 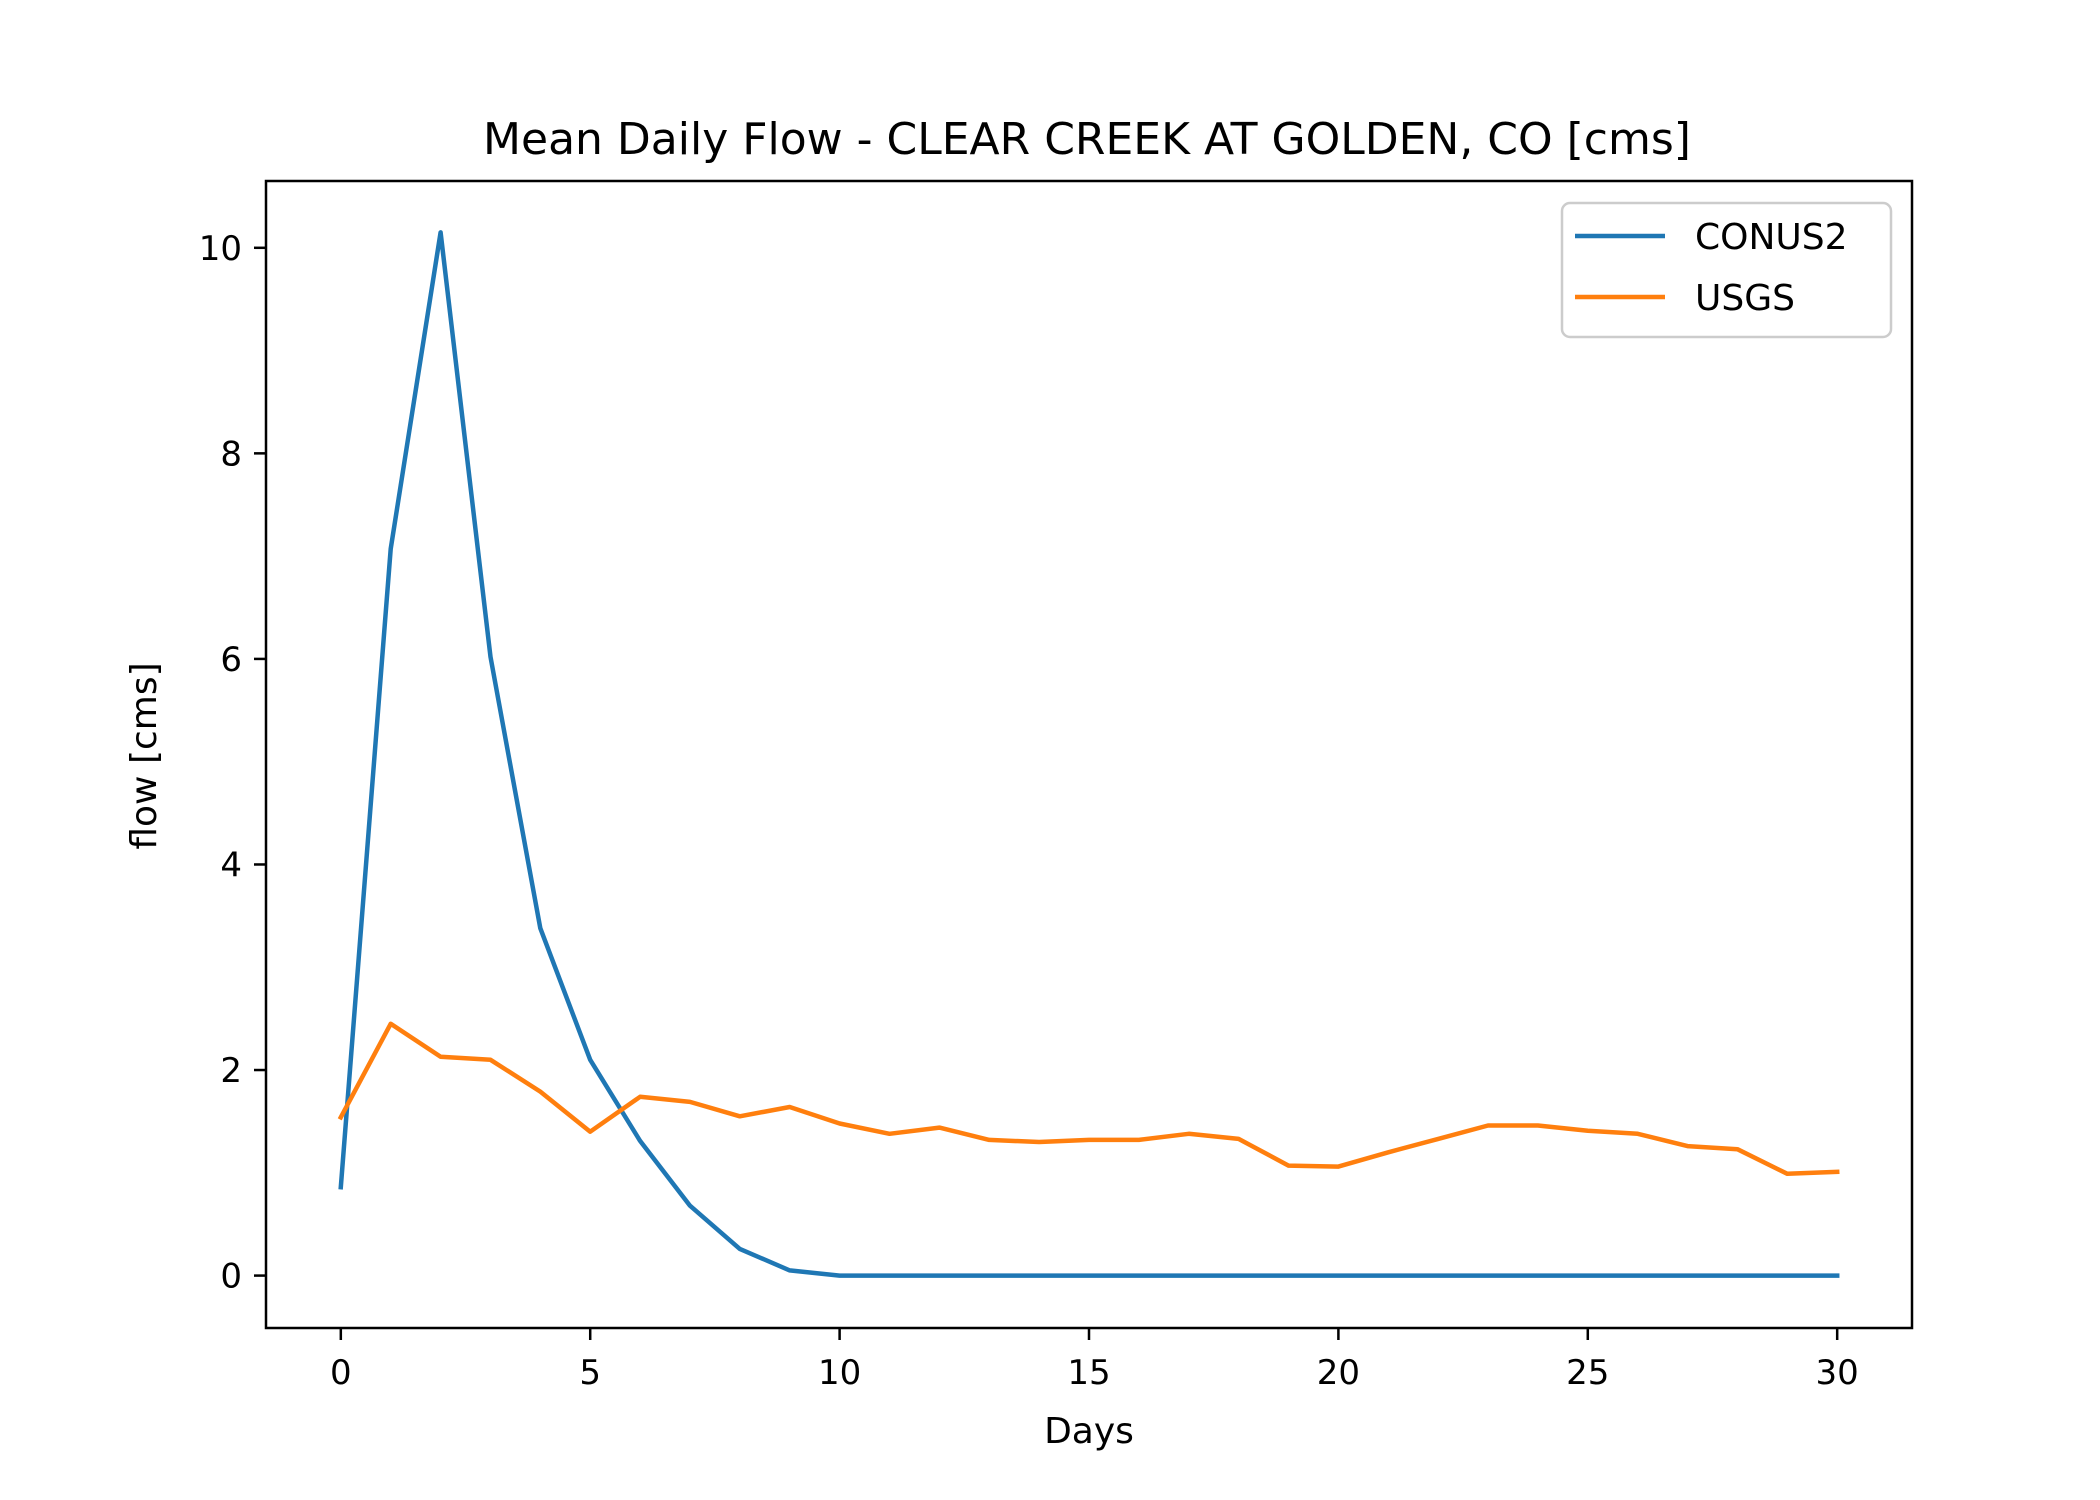 I want to click on y-tick-label: 10, so click(x=220, y=249).